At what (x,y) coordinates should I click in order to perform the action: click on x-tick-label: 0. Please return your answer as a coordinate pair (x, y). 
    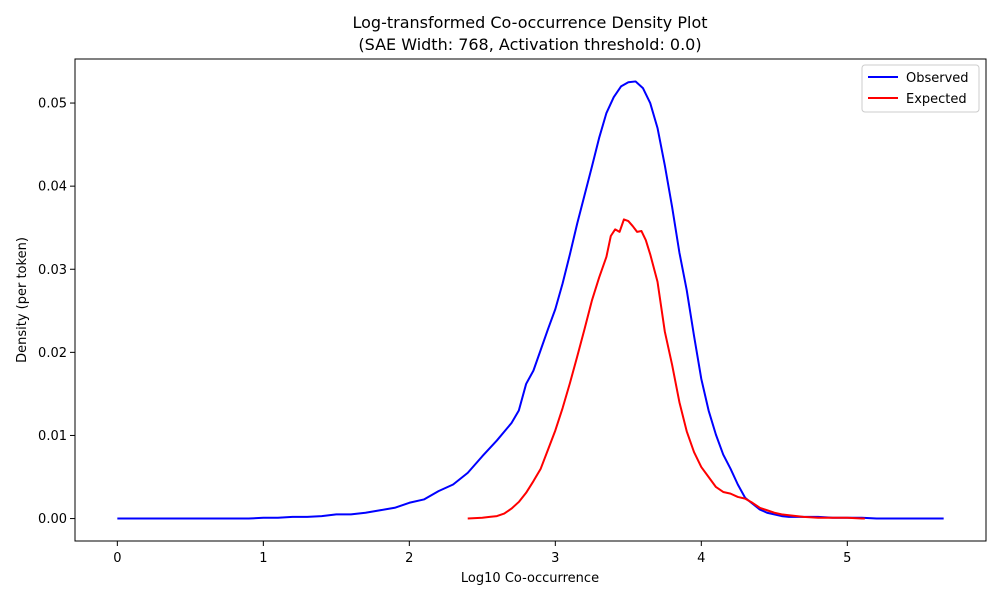
    Looking at the image, I should click on (117, 558).